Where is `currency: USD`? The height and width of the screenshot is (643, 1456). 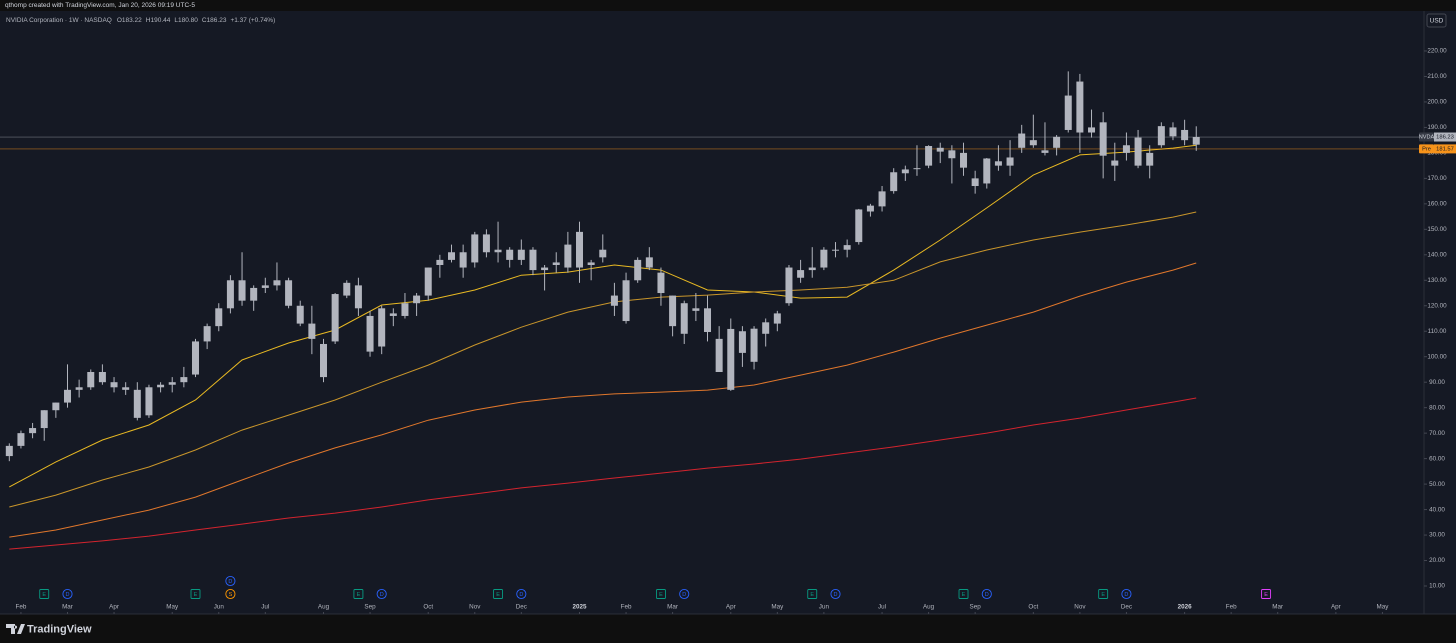 currency: USD is located at coordinates (1437, 21).